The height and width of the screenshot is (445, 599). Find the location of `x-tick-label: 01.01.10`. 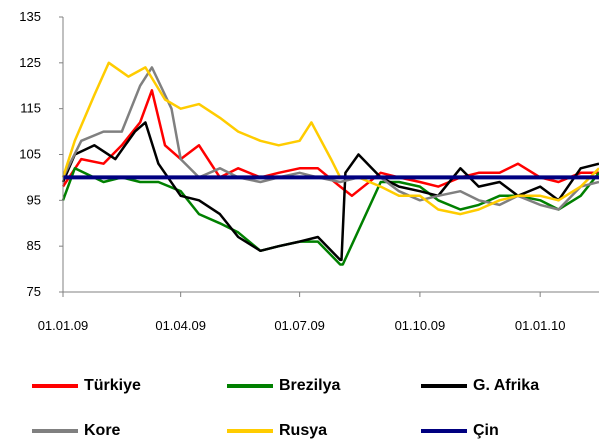

x-tick-label: 01.01.10 is located at coordinates (540, 325).